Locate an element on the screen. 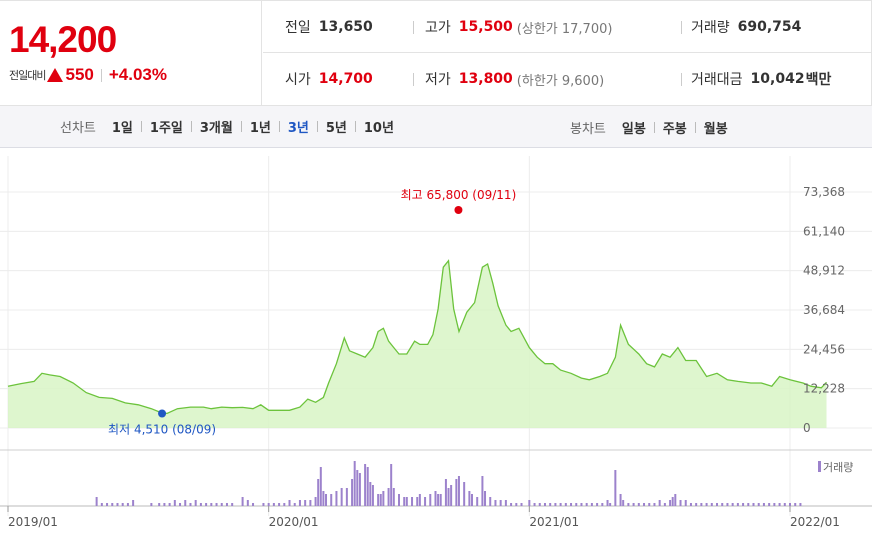 This screenshot has height=542, width=872. change-label: 전일대비 is located at coordinates (27, 75).